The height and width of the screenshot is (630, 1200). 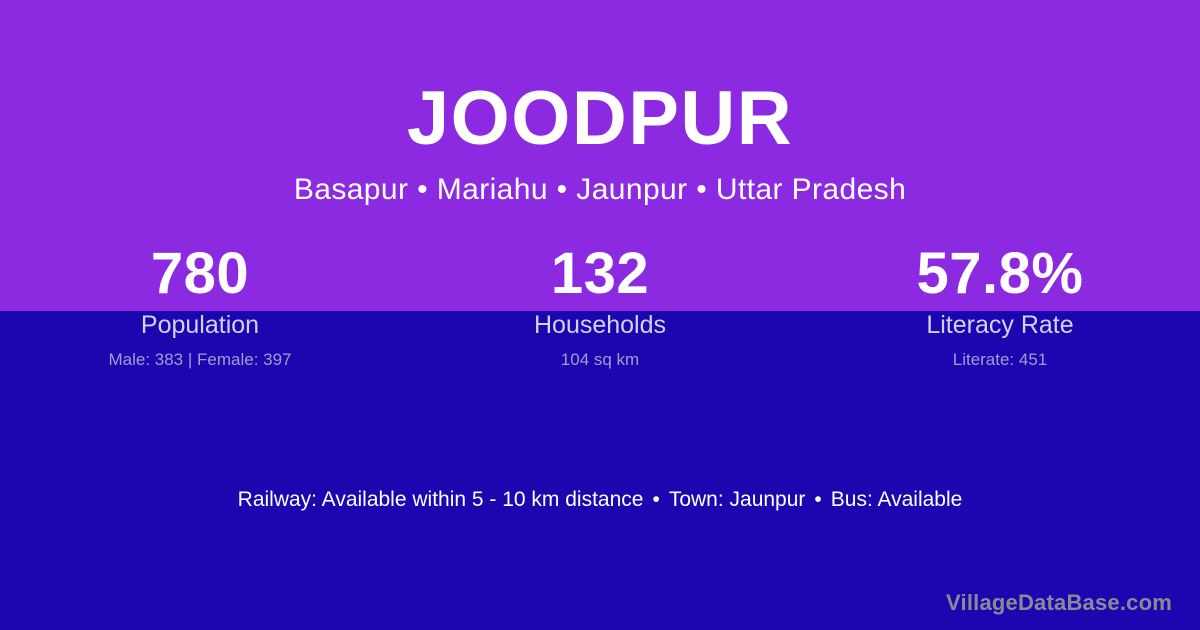 I want to click on stat-value: 57.8%, so click(x=1000, y=273).